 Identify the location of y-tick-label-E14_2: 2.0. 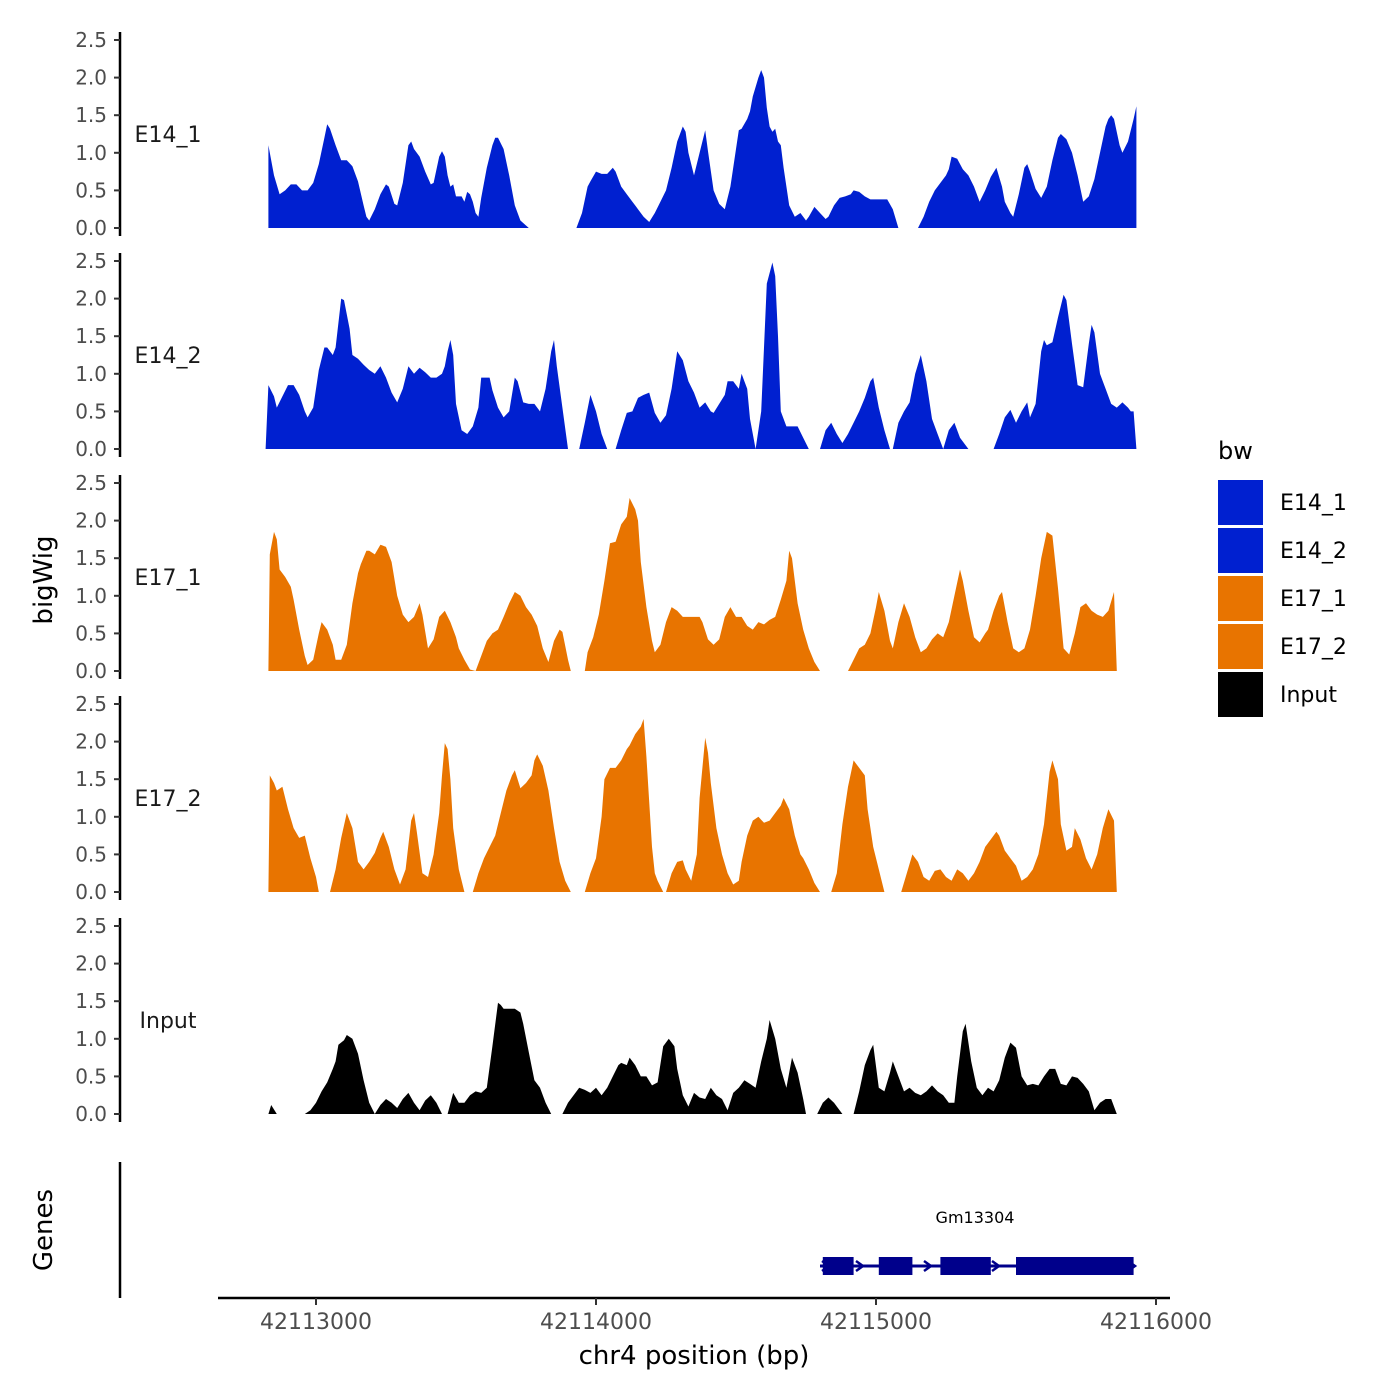
(91, 299).